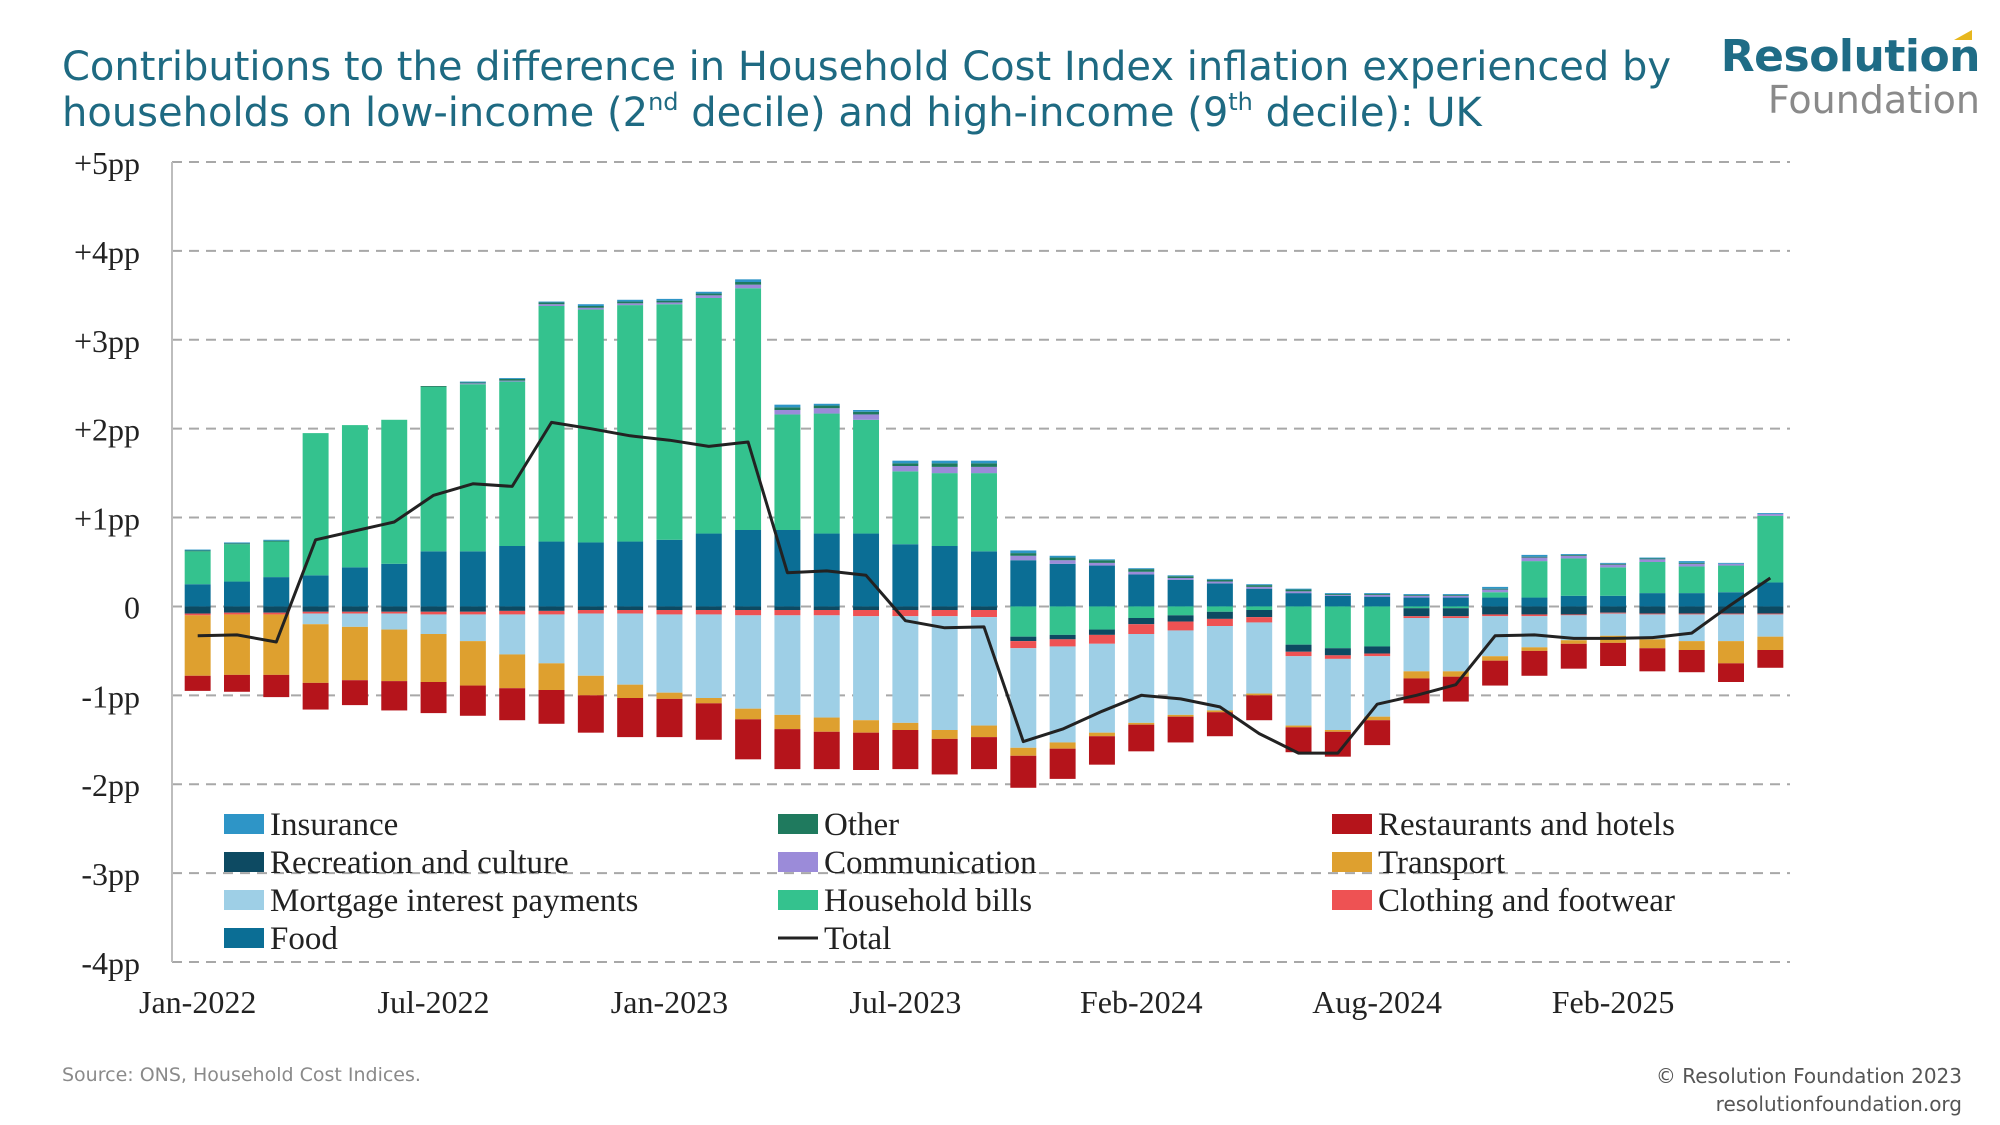  What do you see at coordinates (1873, 100) in the screenshot?
I see `logo-line-2: Foundation` at bounding box center [1873, 100].